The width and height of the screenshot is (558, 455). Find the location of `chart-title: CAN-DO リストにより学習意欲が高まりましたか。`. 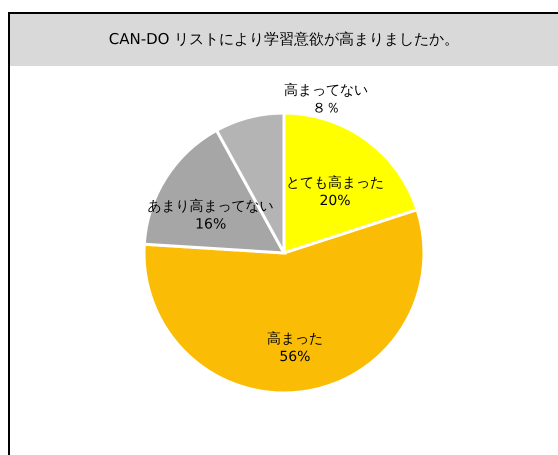

chart-title: CAN-DO リストにより学習意欲が高まりましたか。 is located at coordinates (284, 40).